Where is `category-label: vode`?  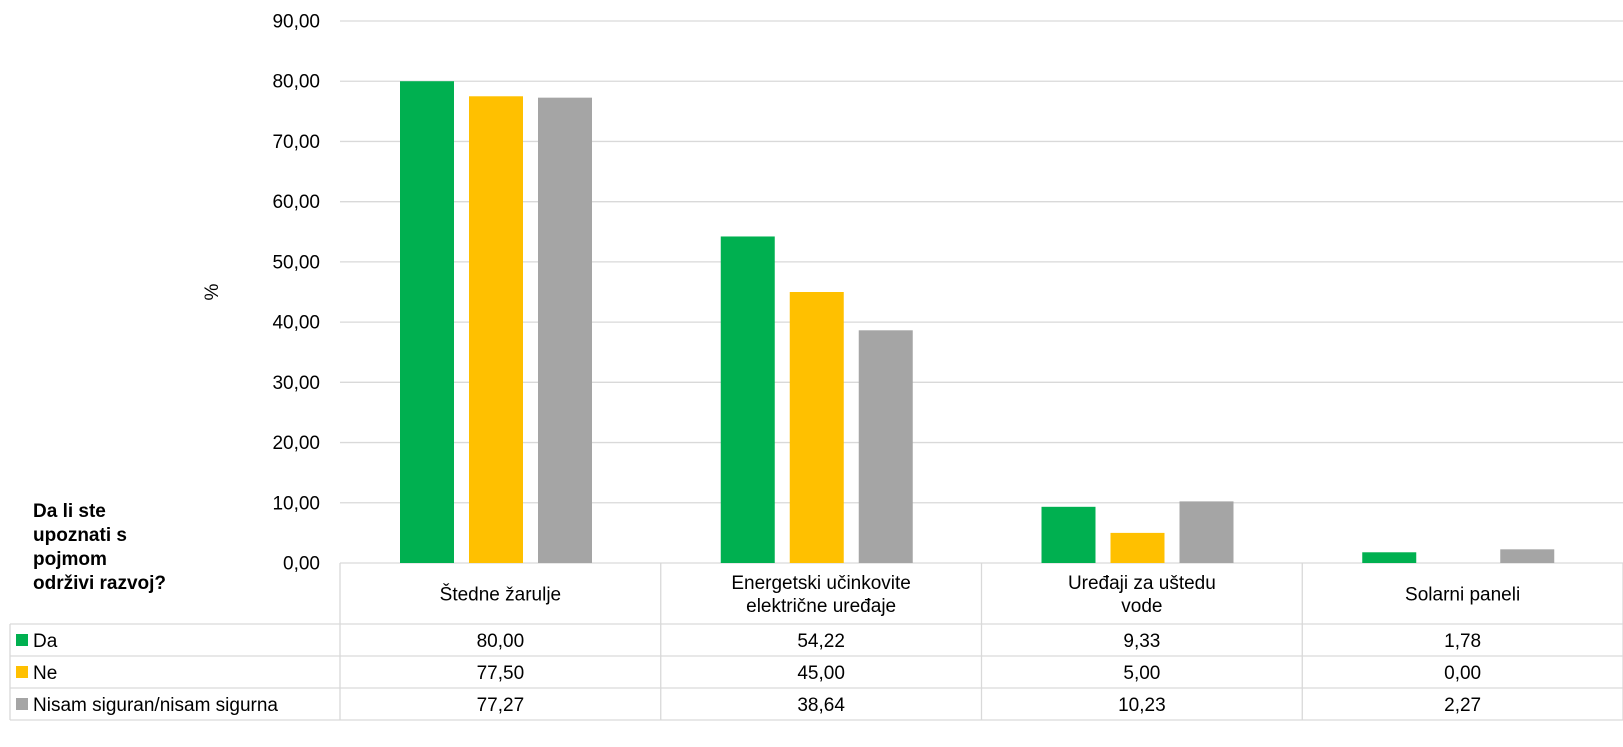 category-label: vode is located at coordinates (1141, 606).